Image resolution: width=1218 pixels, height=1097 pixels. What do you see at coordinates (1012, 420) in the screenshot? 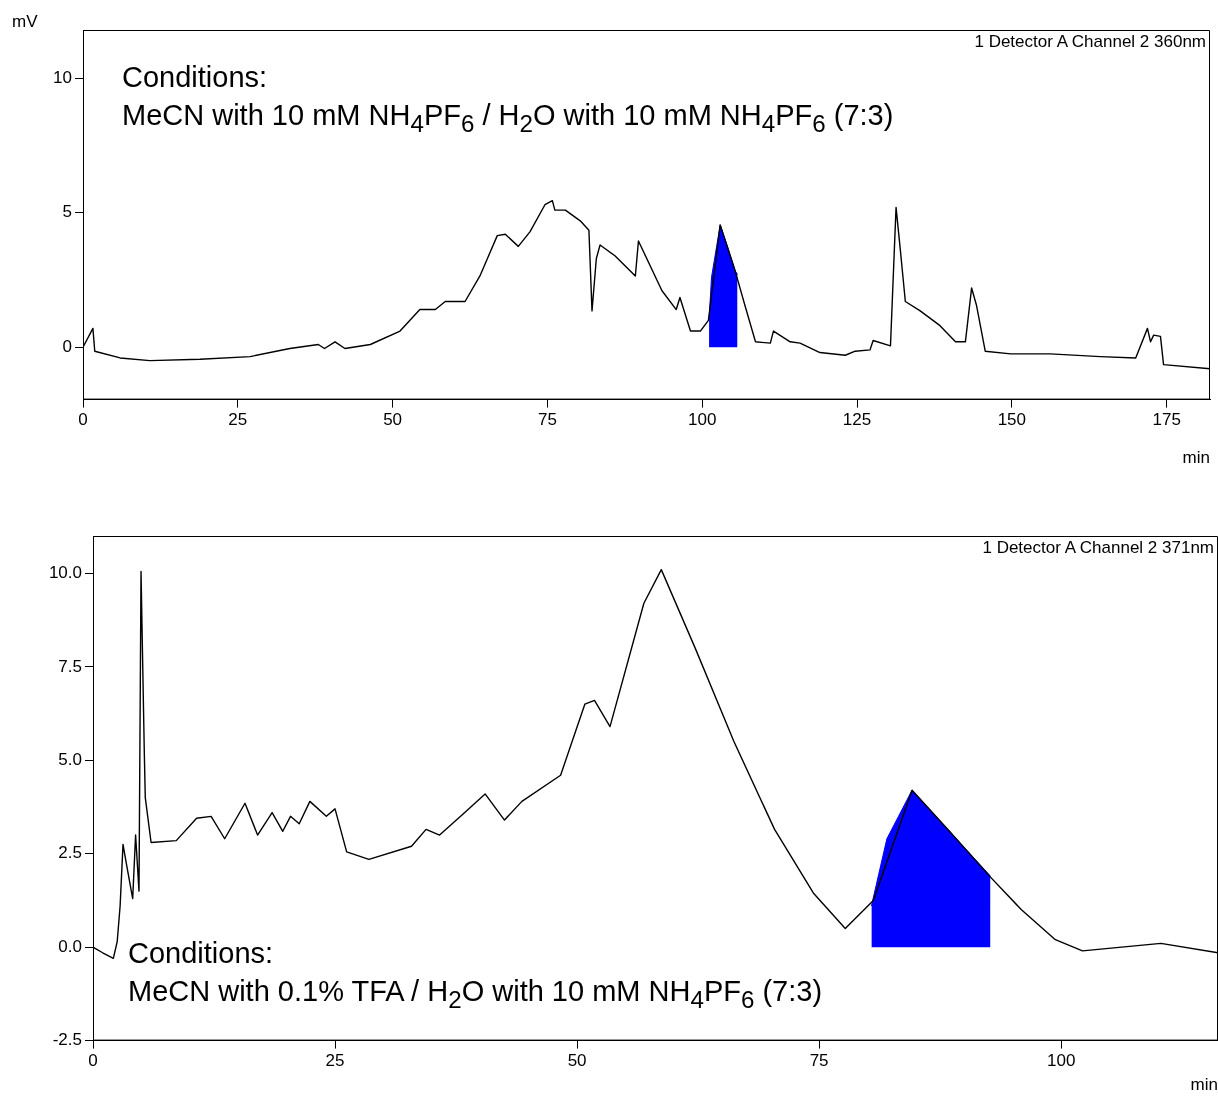
I see `x-tick-label: 150` at bounding box center [1012, 420].